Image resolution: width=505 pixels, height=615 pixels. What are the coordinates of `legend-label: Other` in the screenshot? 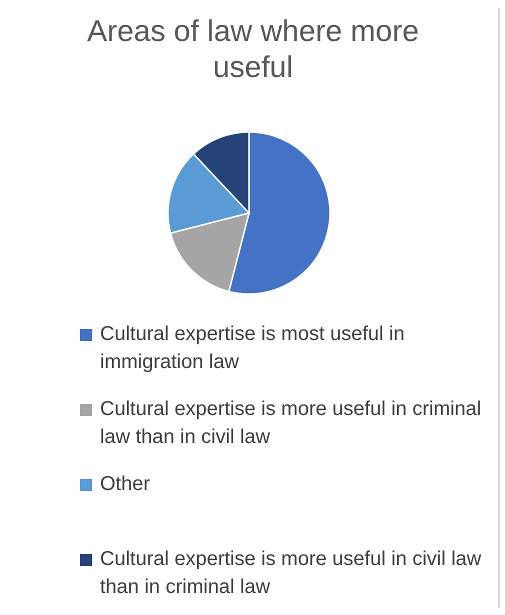 It's located at (125, 484).